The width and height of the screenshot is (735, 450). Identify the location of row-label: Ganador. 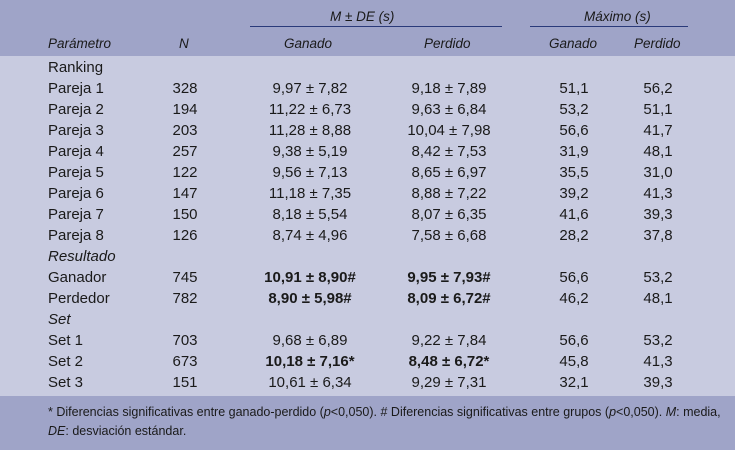
(77, 277).